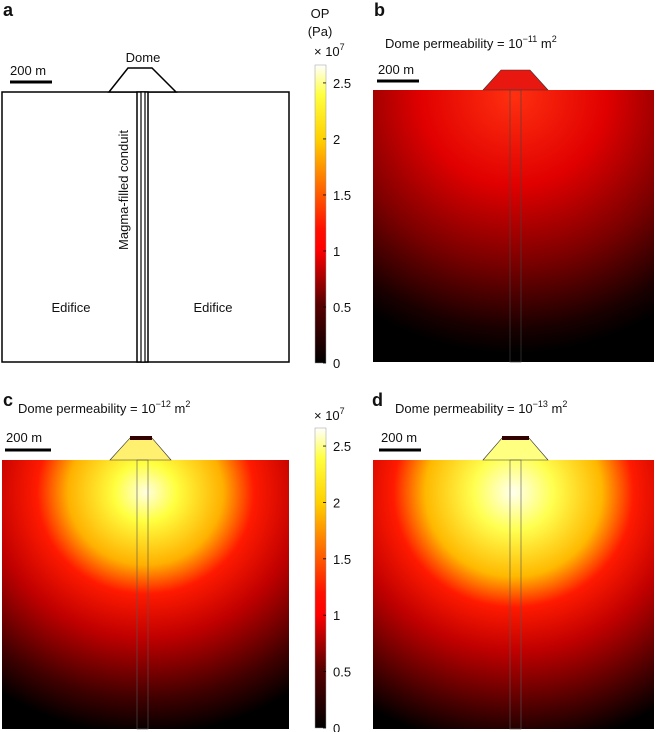 Image resolution: width=658 pixels, height=732 pixels. What do you see at coordinates (8, 10) in the screenshot?
I see `panel-label: a` at bounding box center [8, 10].